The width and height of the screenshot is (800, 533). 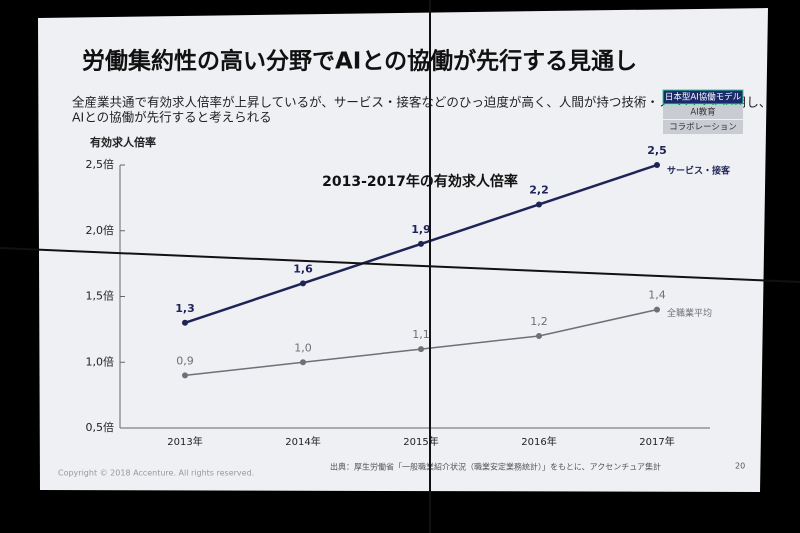 What do you see at coordinates (420, 181) in the screenshot?
I see `chart-title: 2013-2017年の有効求人倍率` at bounding box center [420, 181].